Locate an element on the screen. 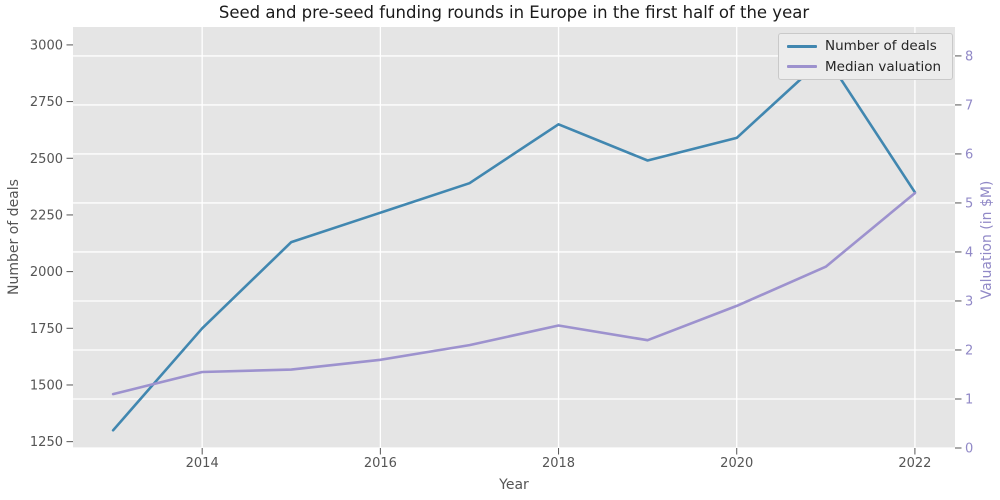 The height and width of the screenshot is (500, 1000). right-tick-label: 0 is located at coordinates (969, 449).